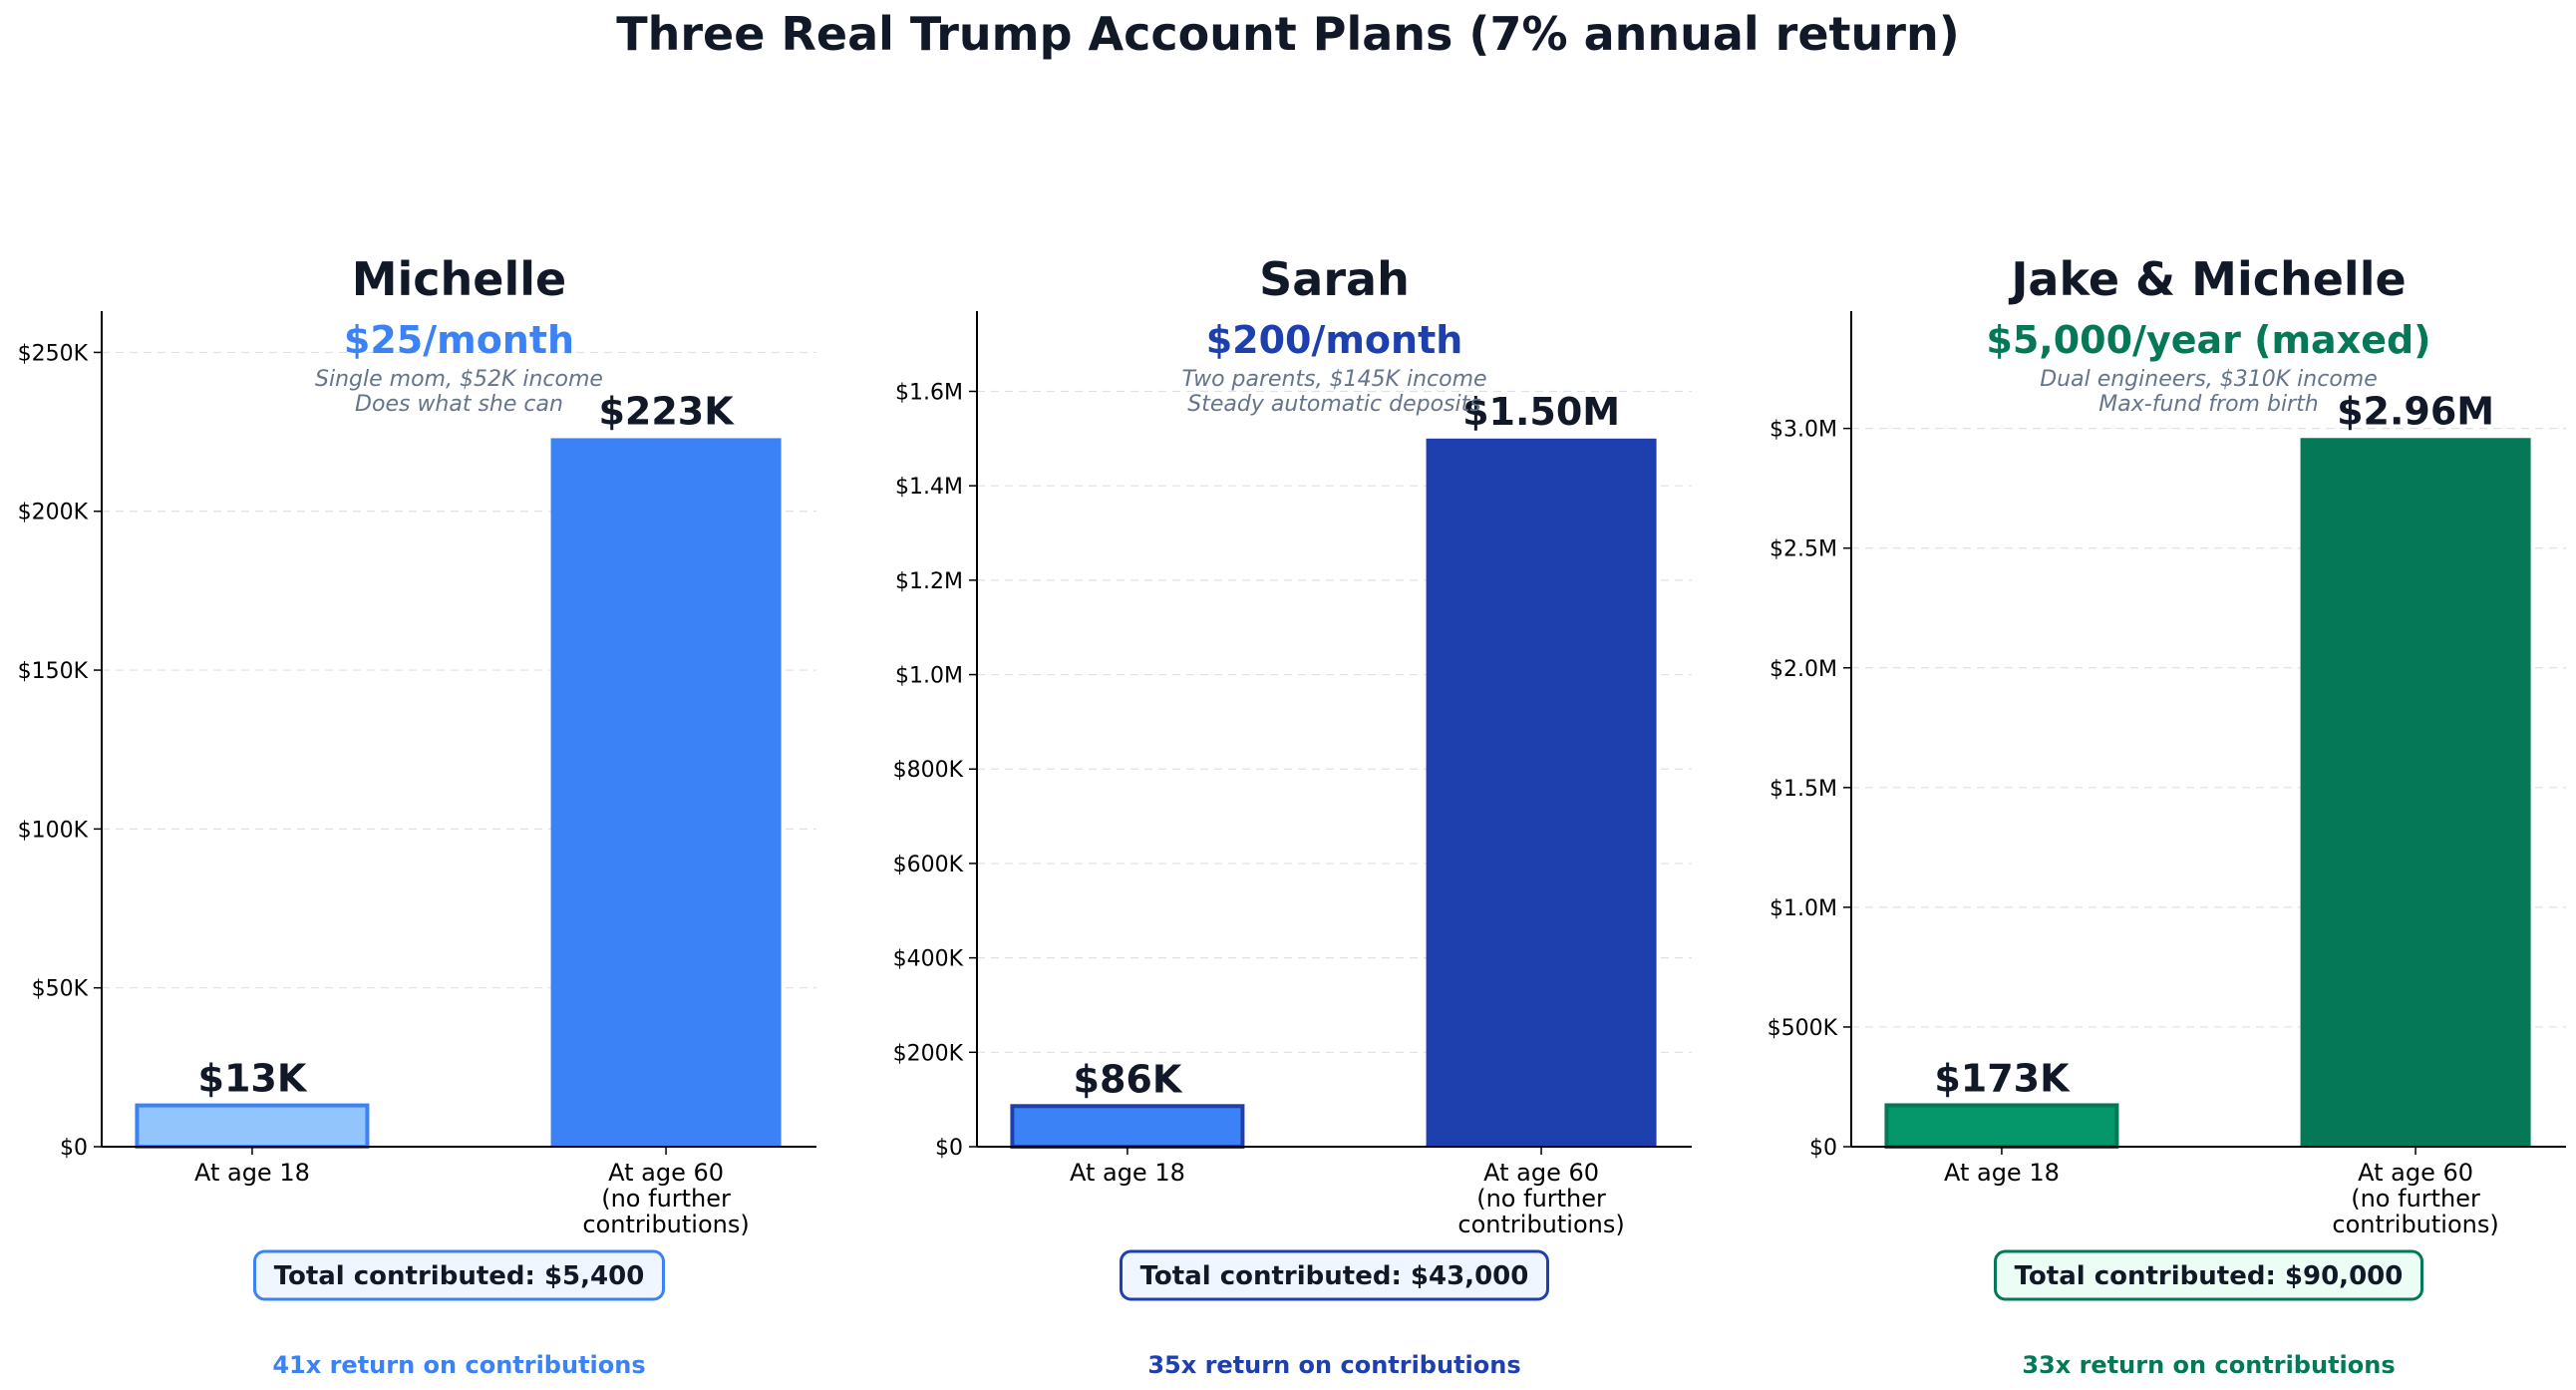 The image size is (2576, 1390). I want to click on total-contributed-label: Total contributed: $90,000, so click(2209, 1276).